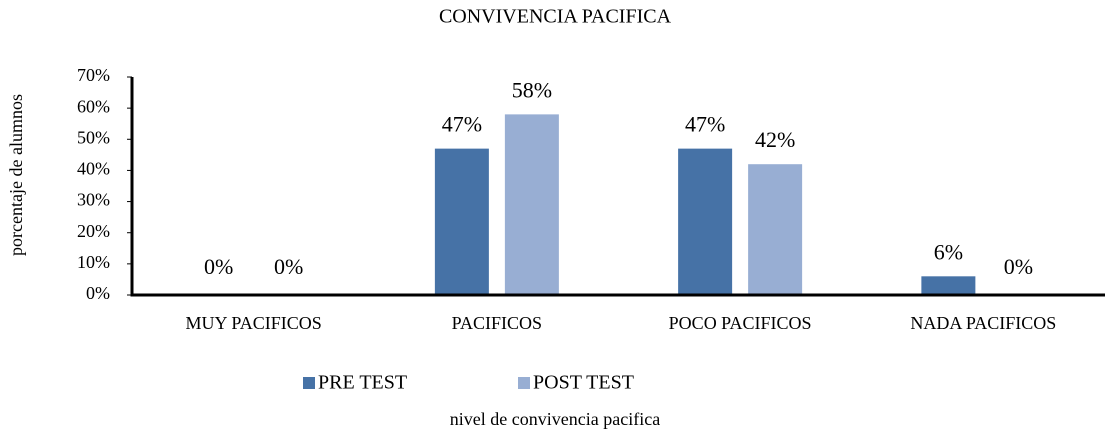  What do you see at coordinates (583, 383) in the screenshot?
I see `legend-label: POST TEST` at bounding box center [583, 383].